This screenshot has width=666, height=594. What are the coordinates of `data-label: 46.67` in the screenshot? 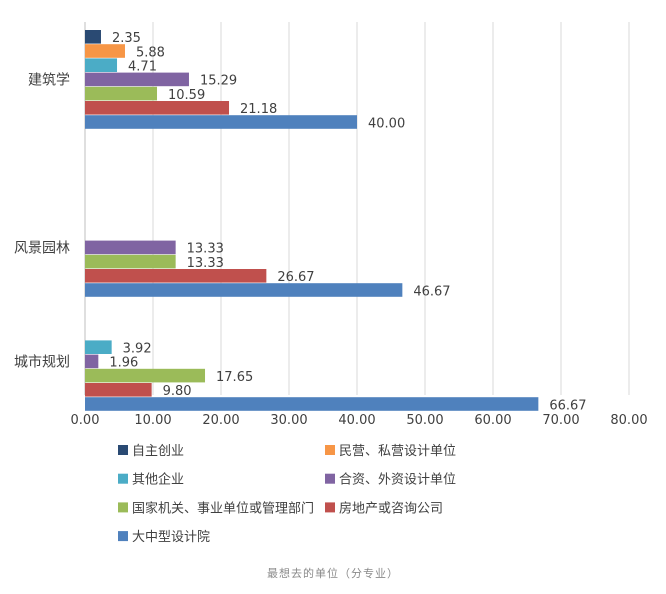 It's located at (431, 291).